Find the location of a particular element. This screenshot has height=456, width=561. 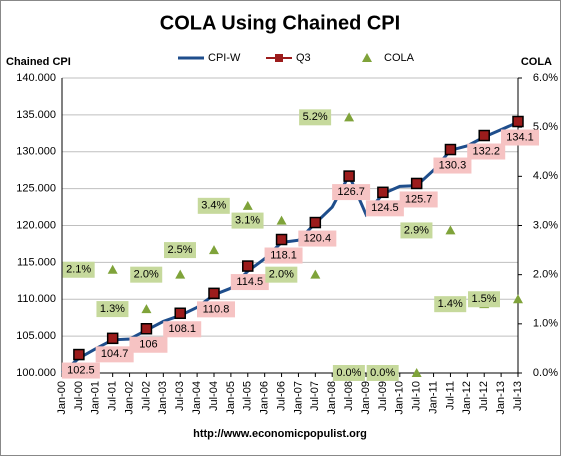

x-tick-label: Jul-00 is located at coordinates (79, 396).